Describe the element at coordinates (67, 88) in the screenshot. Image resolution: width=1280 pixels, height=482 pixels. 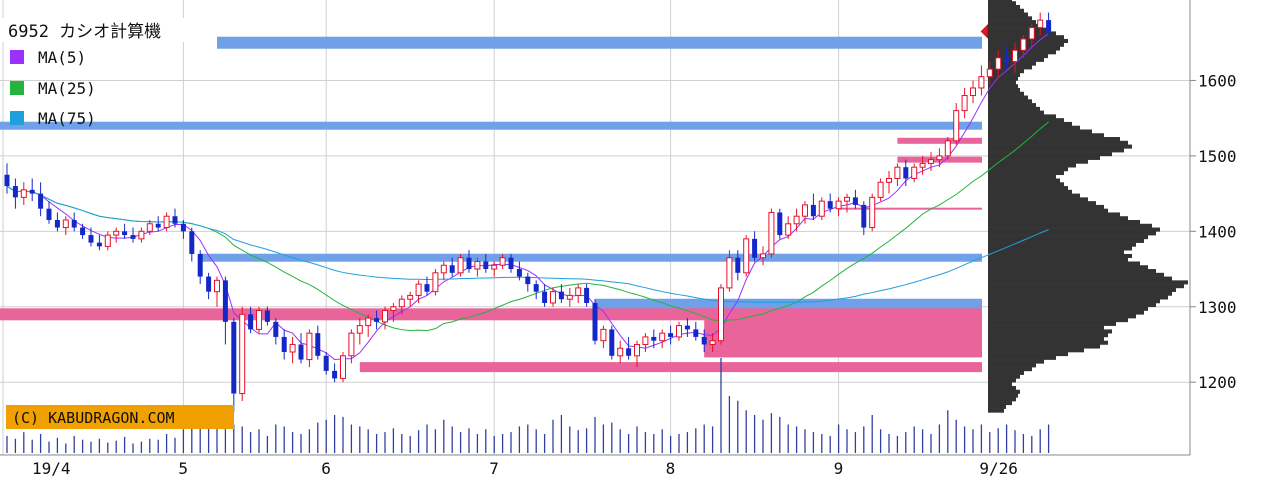
I see `legend-label-ma25: MA(25)` at that location.